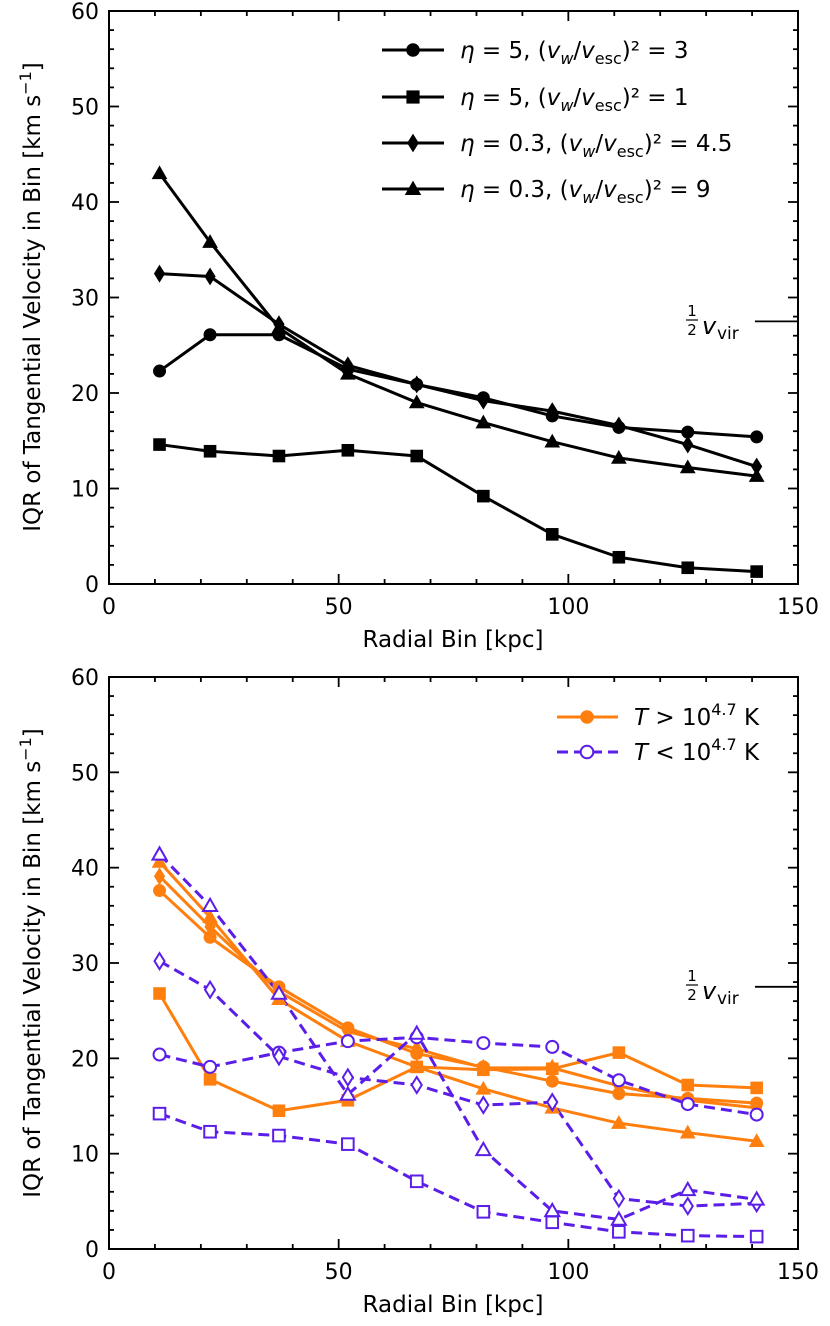 The image size is (830, 1326). Describe the element at coordinates (457, 1052) in the screenshot. I see `bottom-series-line-square` at that location.